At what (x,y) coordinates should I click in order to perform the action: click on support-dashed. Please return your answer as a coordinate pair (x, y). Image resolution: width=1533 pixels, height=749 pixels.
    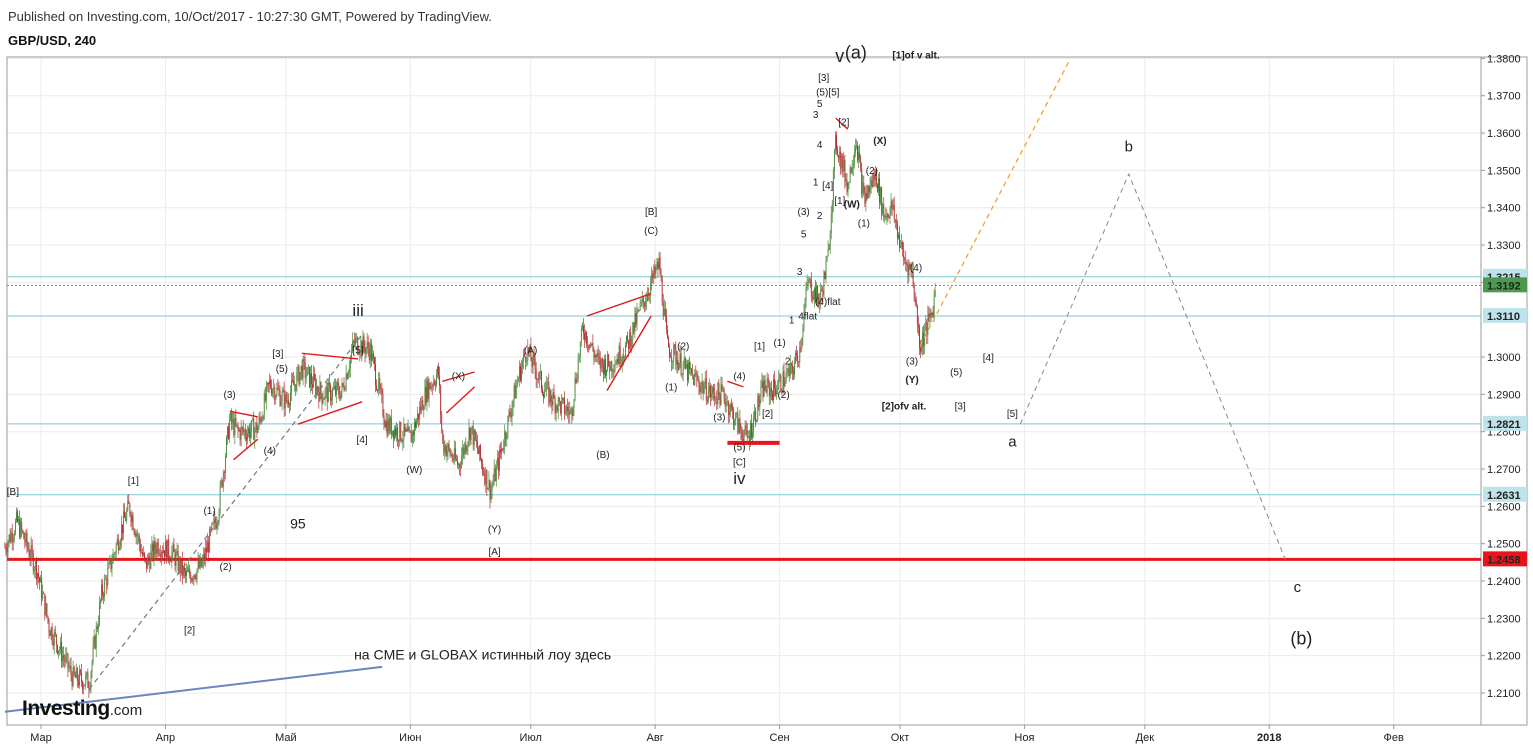
    Looking at the image, I should click on (225, 512).